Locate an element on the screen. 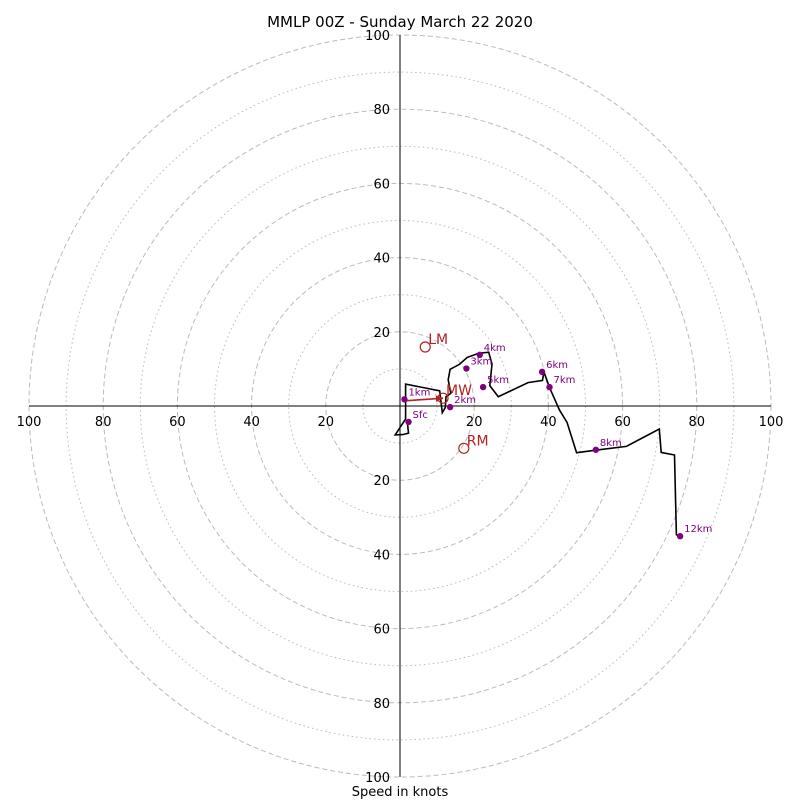 The width and height of the screenshot is (800, 800). storm-marker-mw is located at coordinates (443, 398).